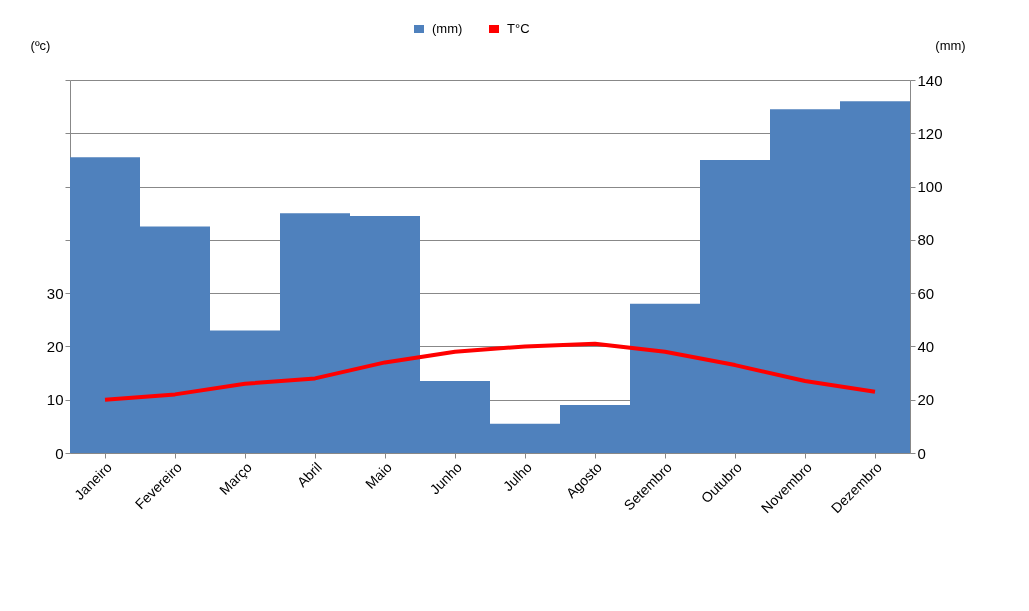 This screenshot has height=611, width=1029. I want to click on y-tick-label: 0, so click(59, 453).